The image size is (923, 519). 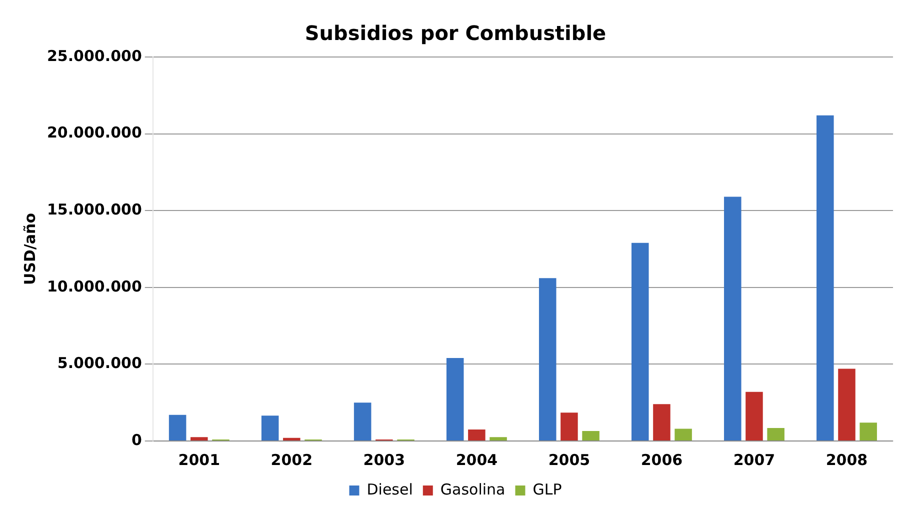 I want to click on y-tick-label: 10.000.000, so click(x=94, y=286).